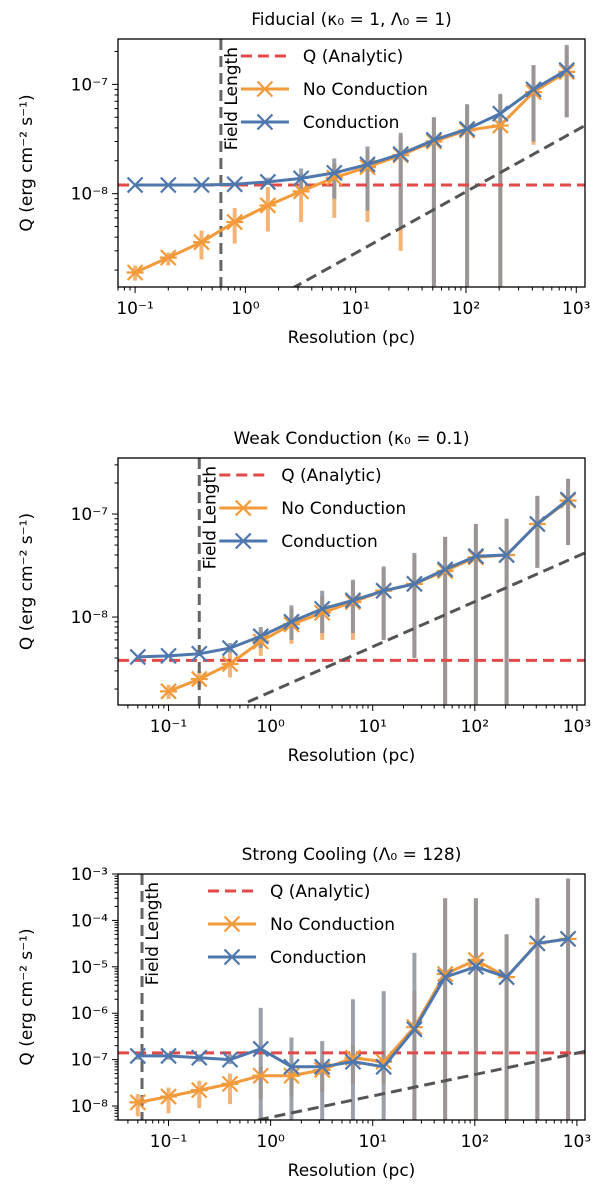 The image size is (600, 1189). Describe the element at coordinates (351, 439) in the screenshot. I see `chart-title: Weak Conduction (κ₀ = 0.1)` at that location.